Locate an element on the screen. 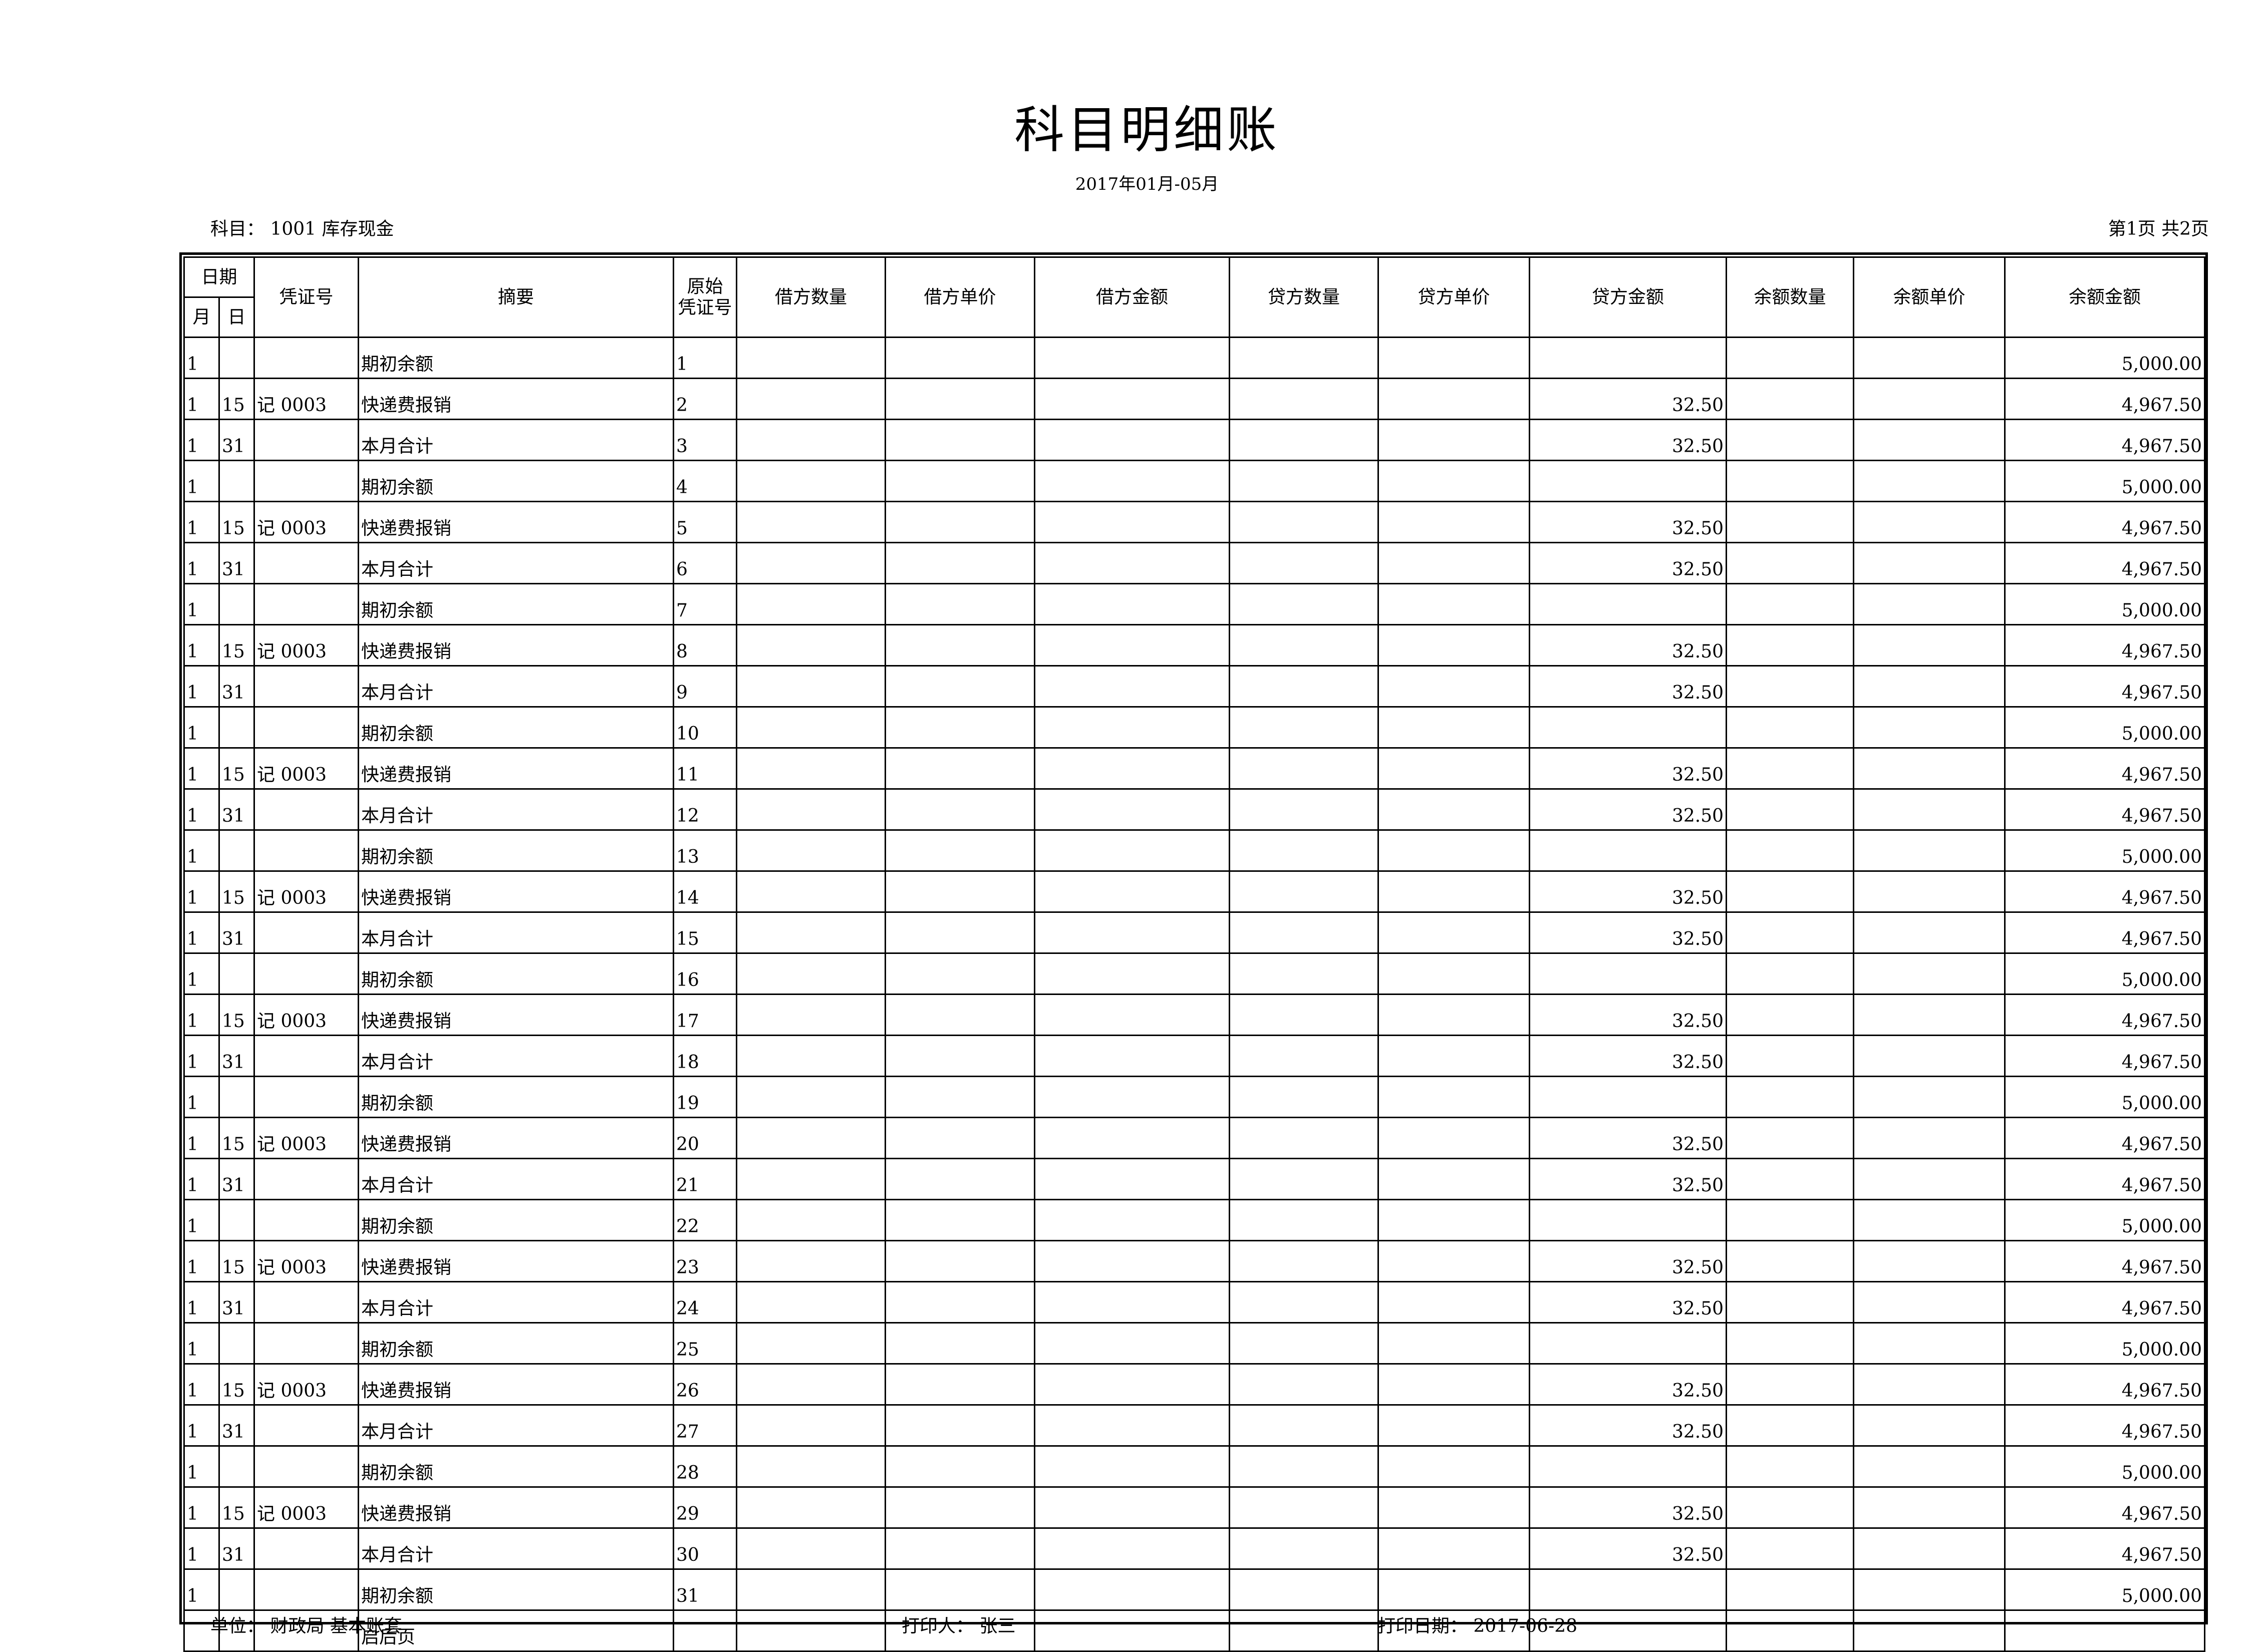 The height and width of the screenshot is (1652, 2254). table-row: 1 期初余额 31 5,000.00 is located at coordinates (1194, 1589).